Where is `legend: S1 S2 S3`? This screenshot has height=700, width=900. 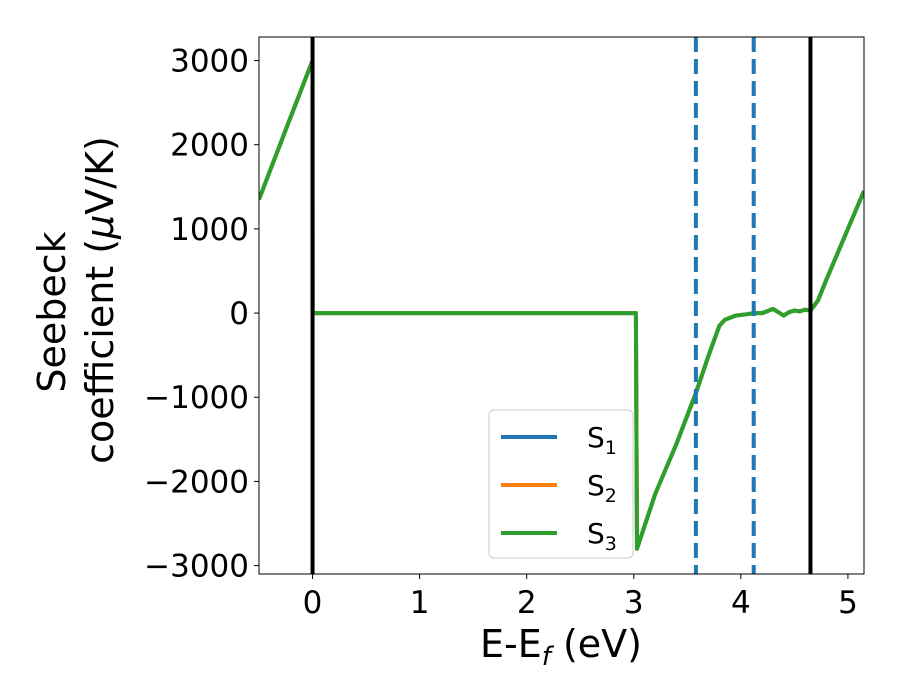 legend: S1 S2 S3 is located at coordinates (561, 484).